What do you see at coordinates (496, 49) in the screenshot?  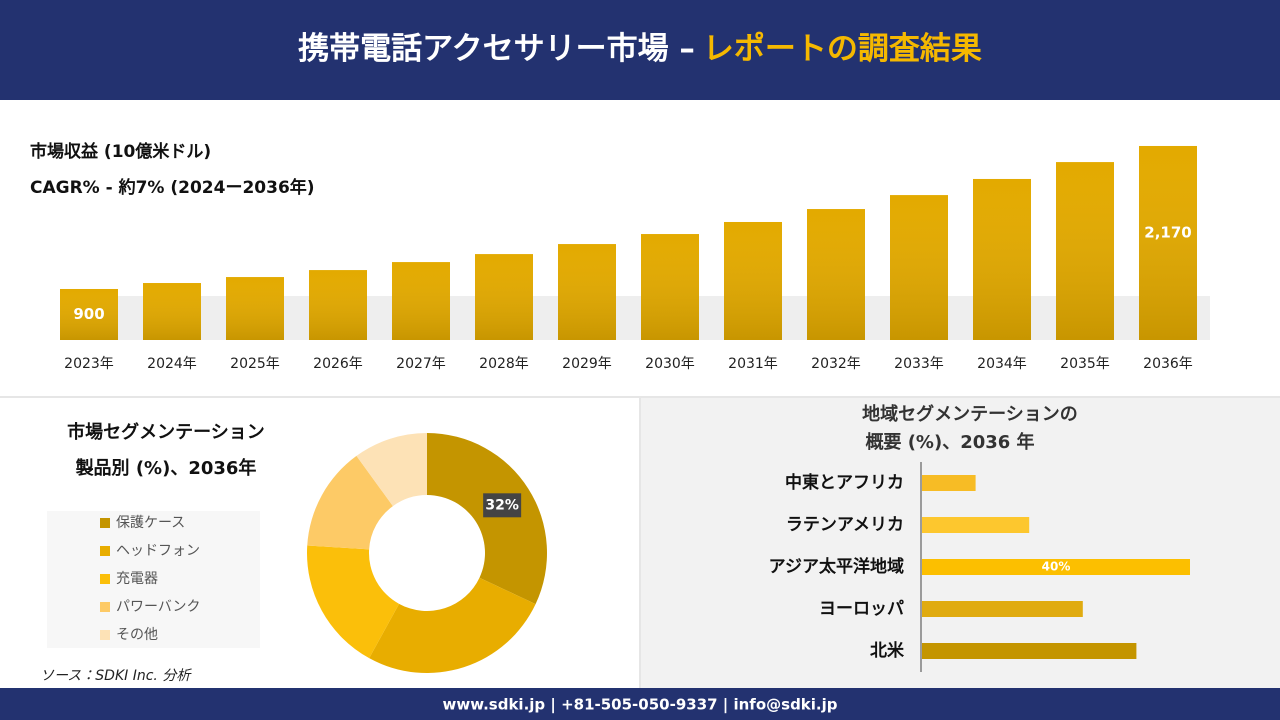 I see `title-main: 携帯電話アクセサリー市場 –` at bounding box center [496, 49].